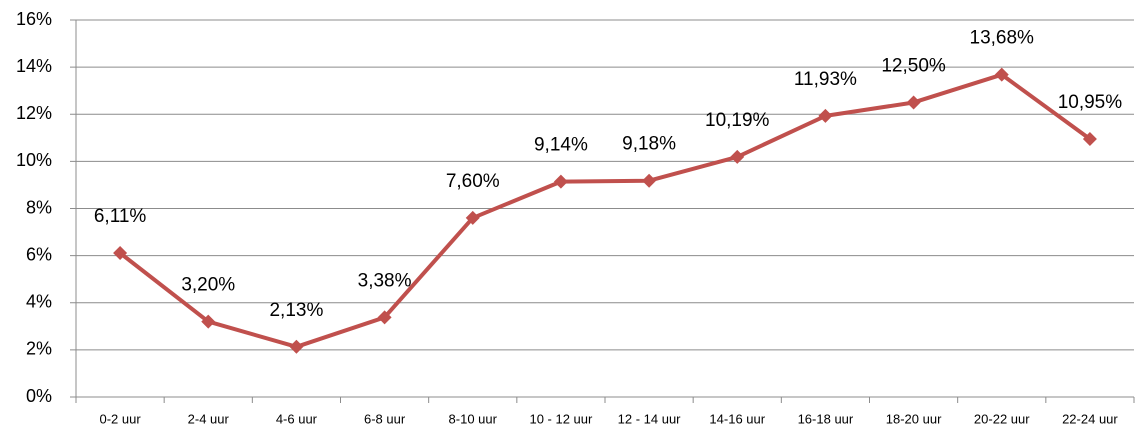 The width and height of the screenshot is (1136, 435). Describe the element at coordinates (39, 254) in the screenshot. I see `y-tick-label: 6%` at that location.